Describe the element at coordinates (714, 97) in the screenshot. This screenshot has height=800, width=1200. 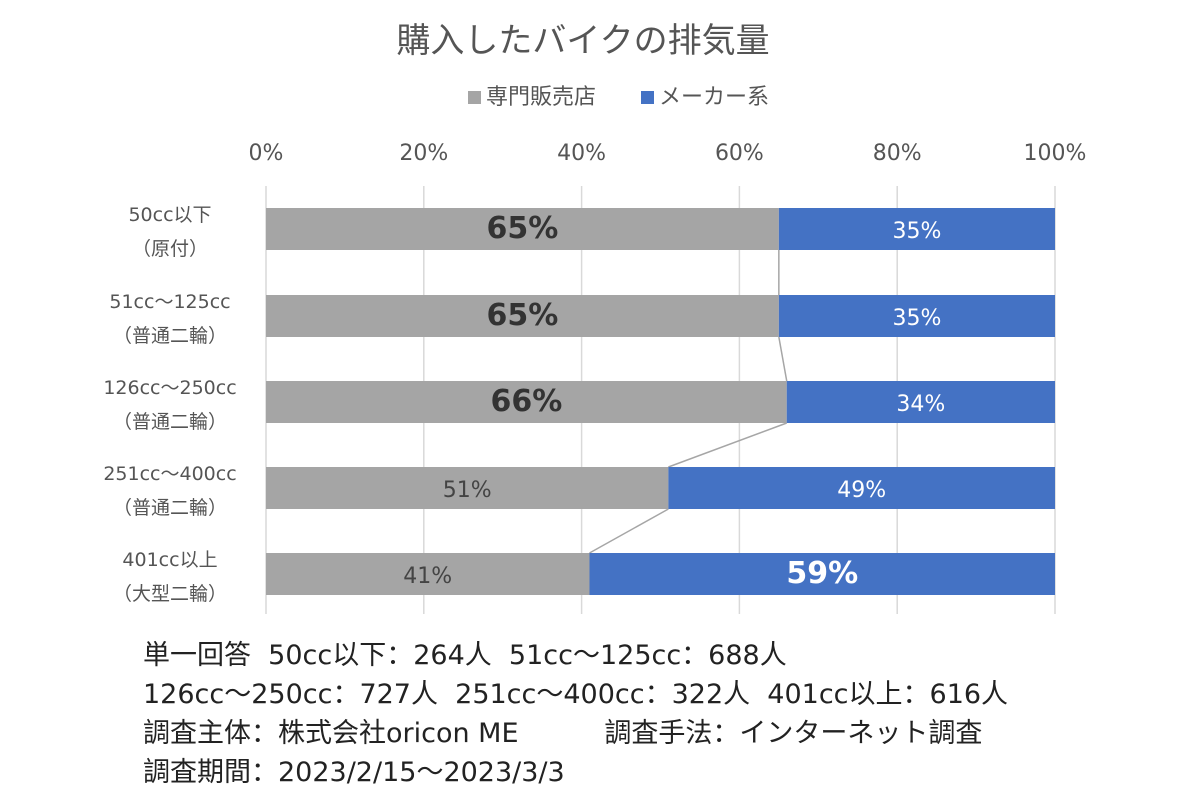
I see `legend-entry: メーカー系` at that location.